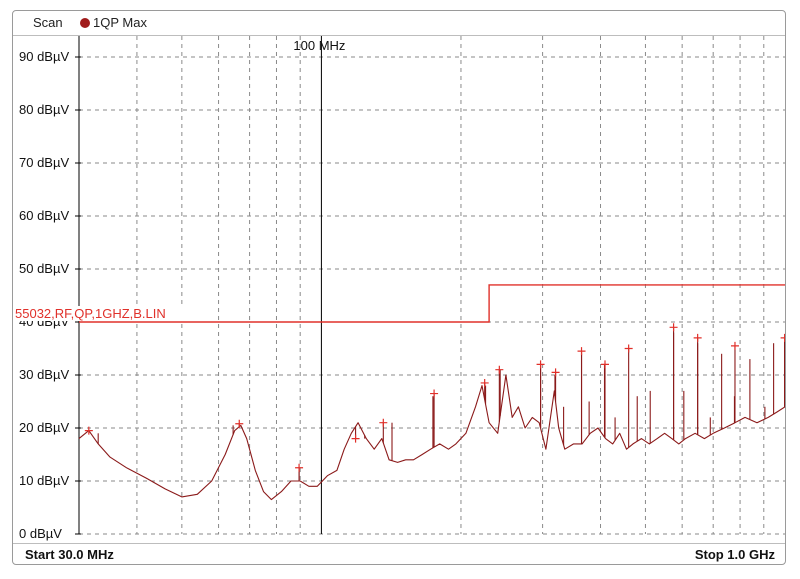 The width and height of the screenshot is (800, 579). Describe the element at coordinates (44, 56) in the screenshot. I see `y-tick-label: 90 dBµV` at that location.